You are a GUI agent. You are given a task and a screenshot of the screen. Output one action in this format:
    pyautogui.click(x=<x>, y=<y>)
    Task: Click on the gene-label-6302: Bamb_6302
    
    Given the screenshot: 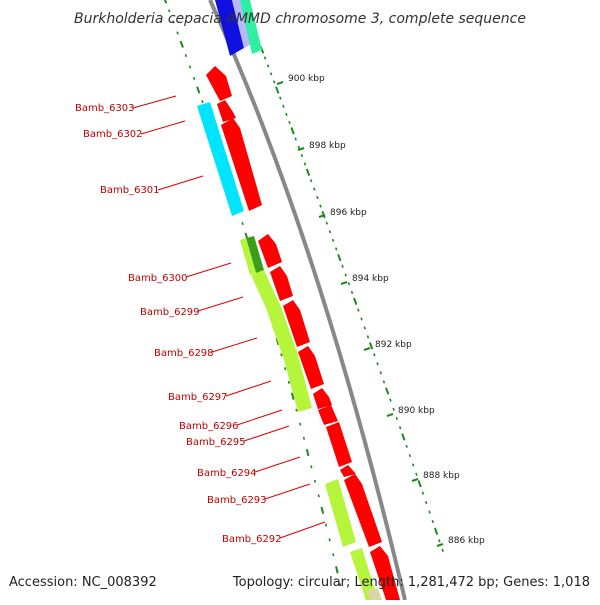 What is the action you would take?
    pyautogui.click(x=113, y=134)
    